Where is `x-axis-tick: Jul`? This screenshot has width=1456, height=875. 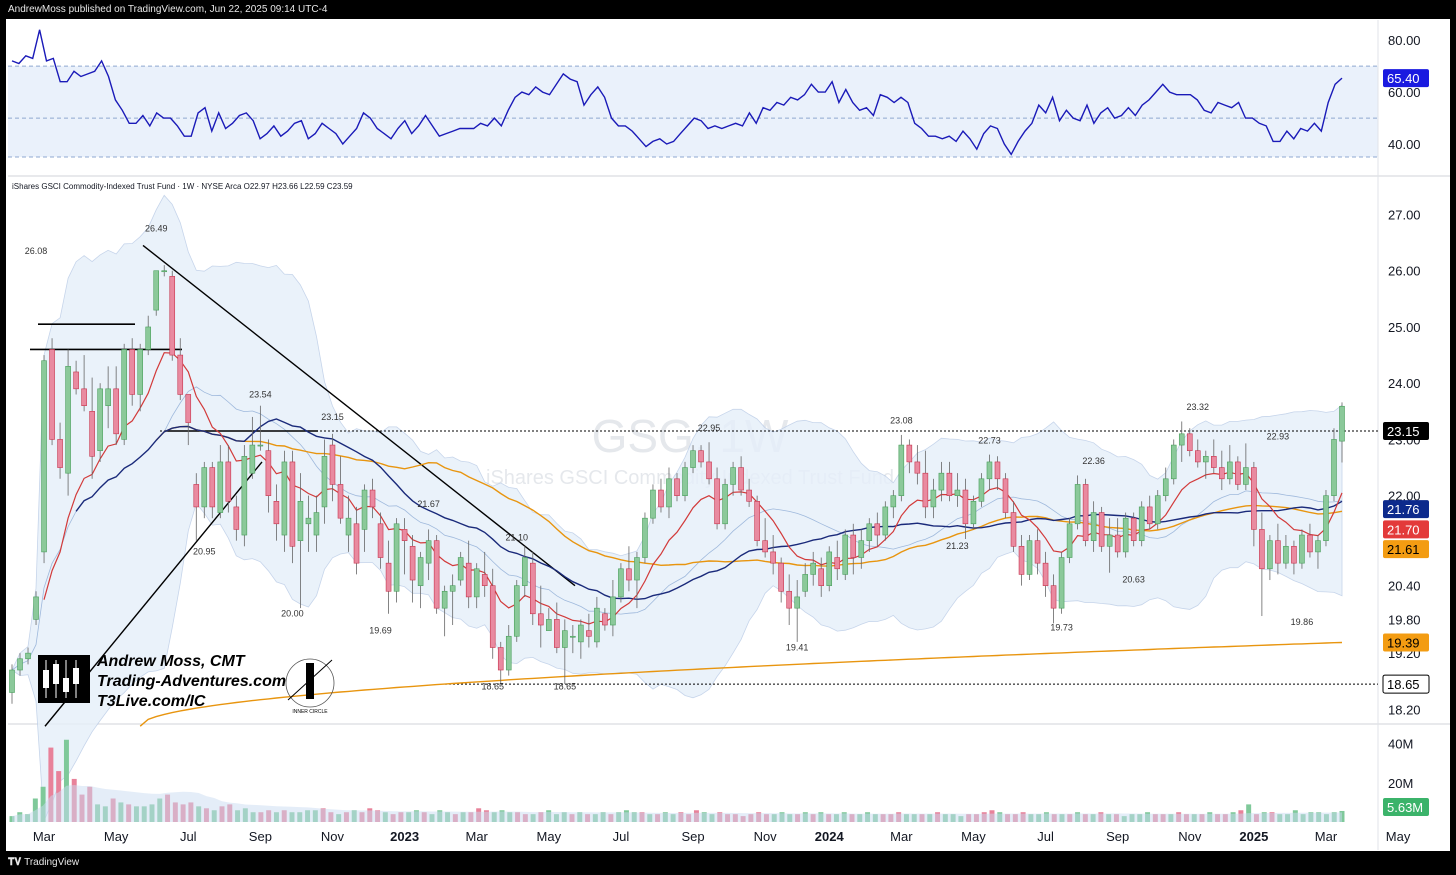 x-axis-tick: Jul is located at coordinates (621, 836).